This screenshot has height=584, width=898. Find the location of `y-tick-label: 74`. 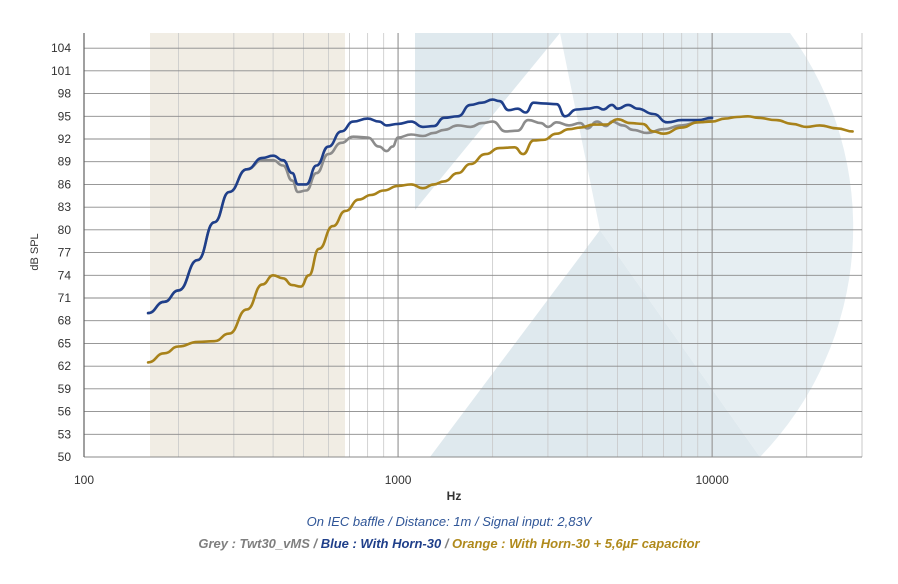

y-tick-label: 74 is located at coordinates (65, 275).